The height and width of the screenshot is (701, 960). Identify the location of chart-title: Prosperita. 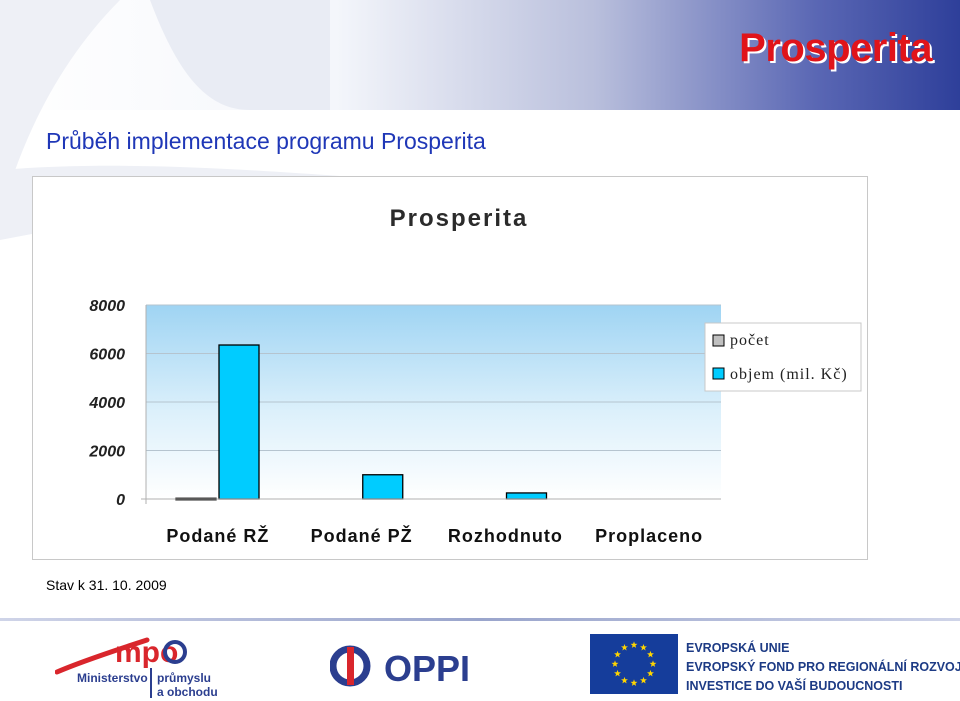
(459, 218).